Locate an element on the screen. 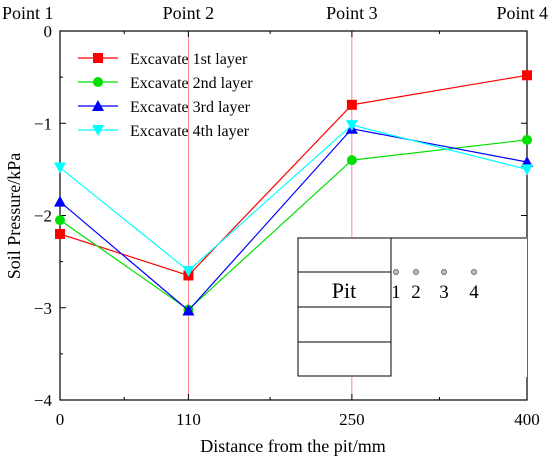 Image resolution: width=550 pixels, height=470 pixels. legend-label: Excavate 3rd layer is located at coordinates (190, 107).